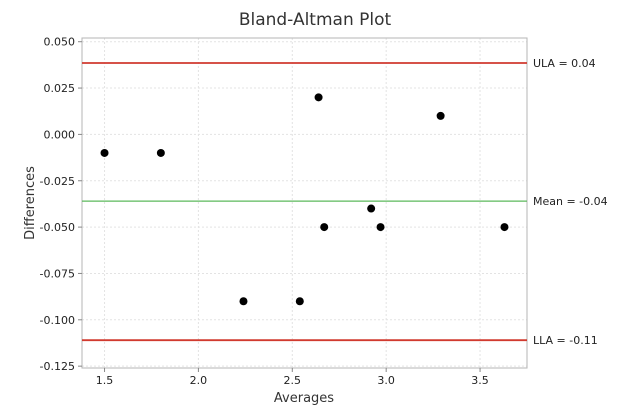  I want to click on y-tick-label: -0.075, so click(57, 273).